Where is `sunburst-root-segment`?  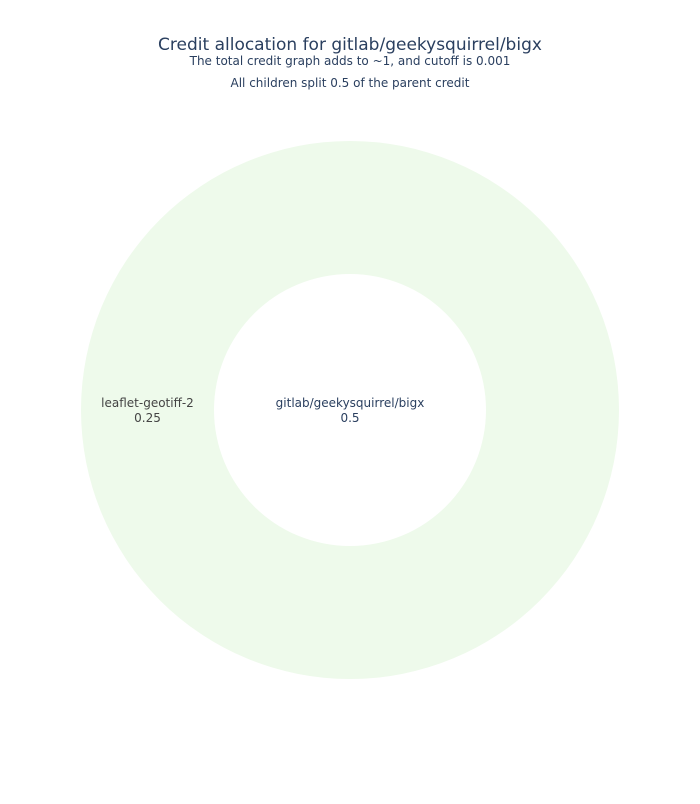 sunburst-root-segment is located at coordinates (350, 410).